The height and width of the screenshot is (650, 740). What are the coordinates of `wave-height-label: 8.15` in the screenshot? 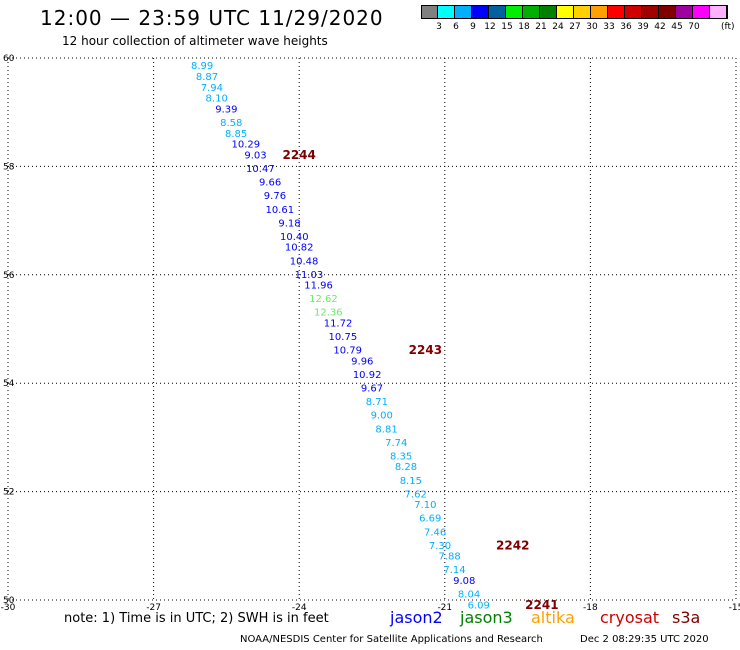 It's located at (411, 481).